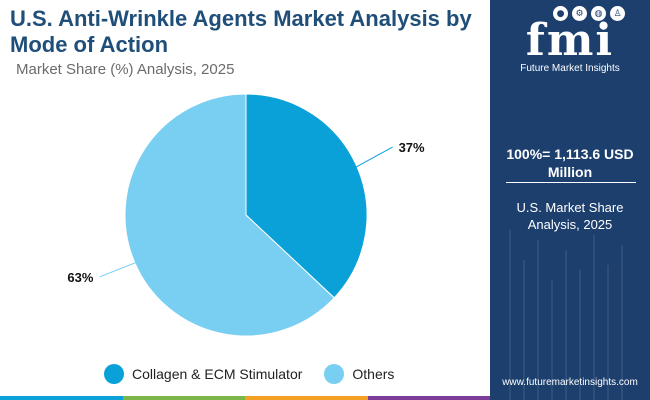 The image size is (650, 400). I want to click on panel-caption: U.S. Market Share Analysis, 2025, so click(570, 216).